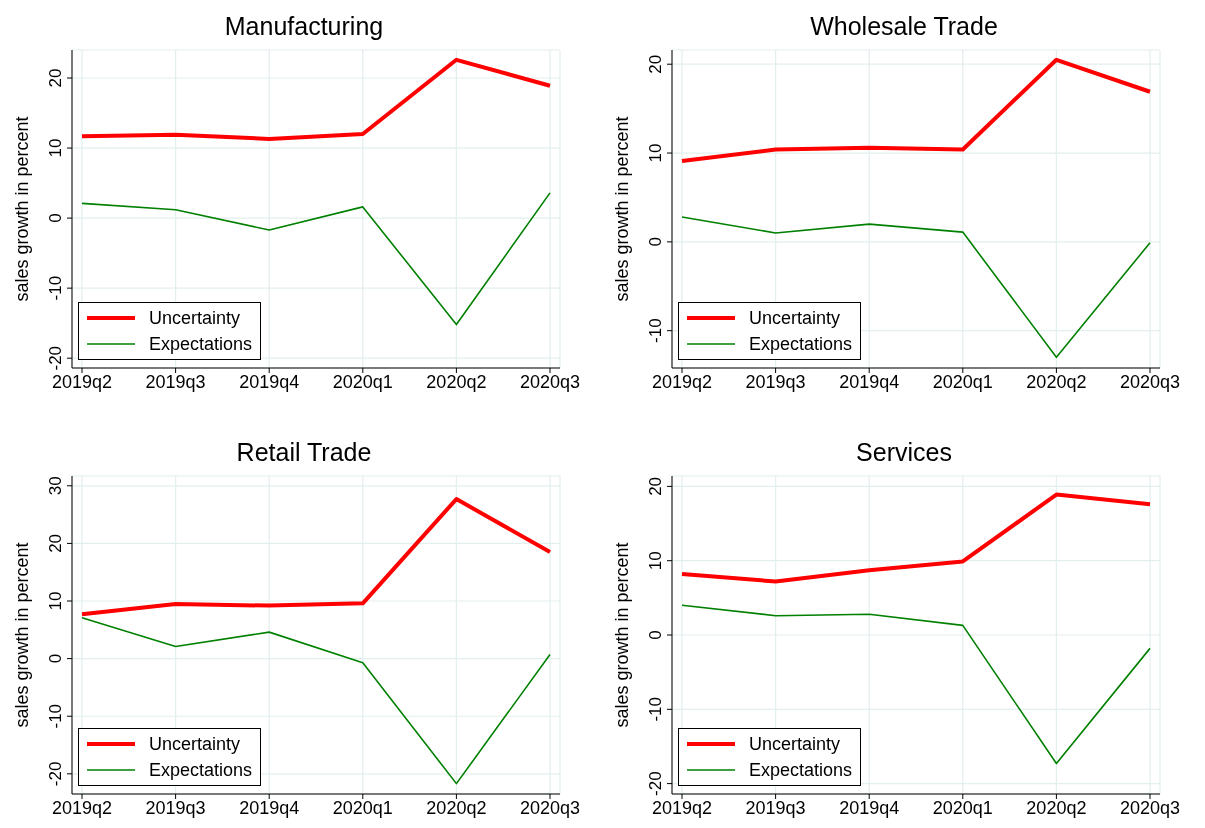  Describe the element at coordinates (904, 26) in the screenshot. I see `chart-title: Wholesale Trade` at that location.